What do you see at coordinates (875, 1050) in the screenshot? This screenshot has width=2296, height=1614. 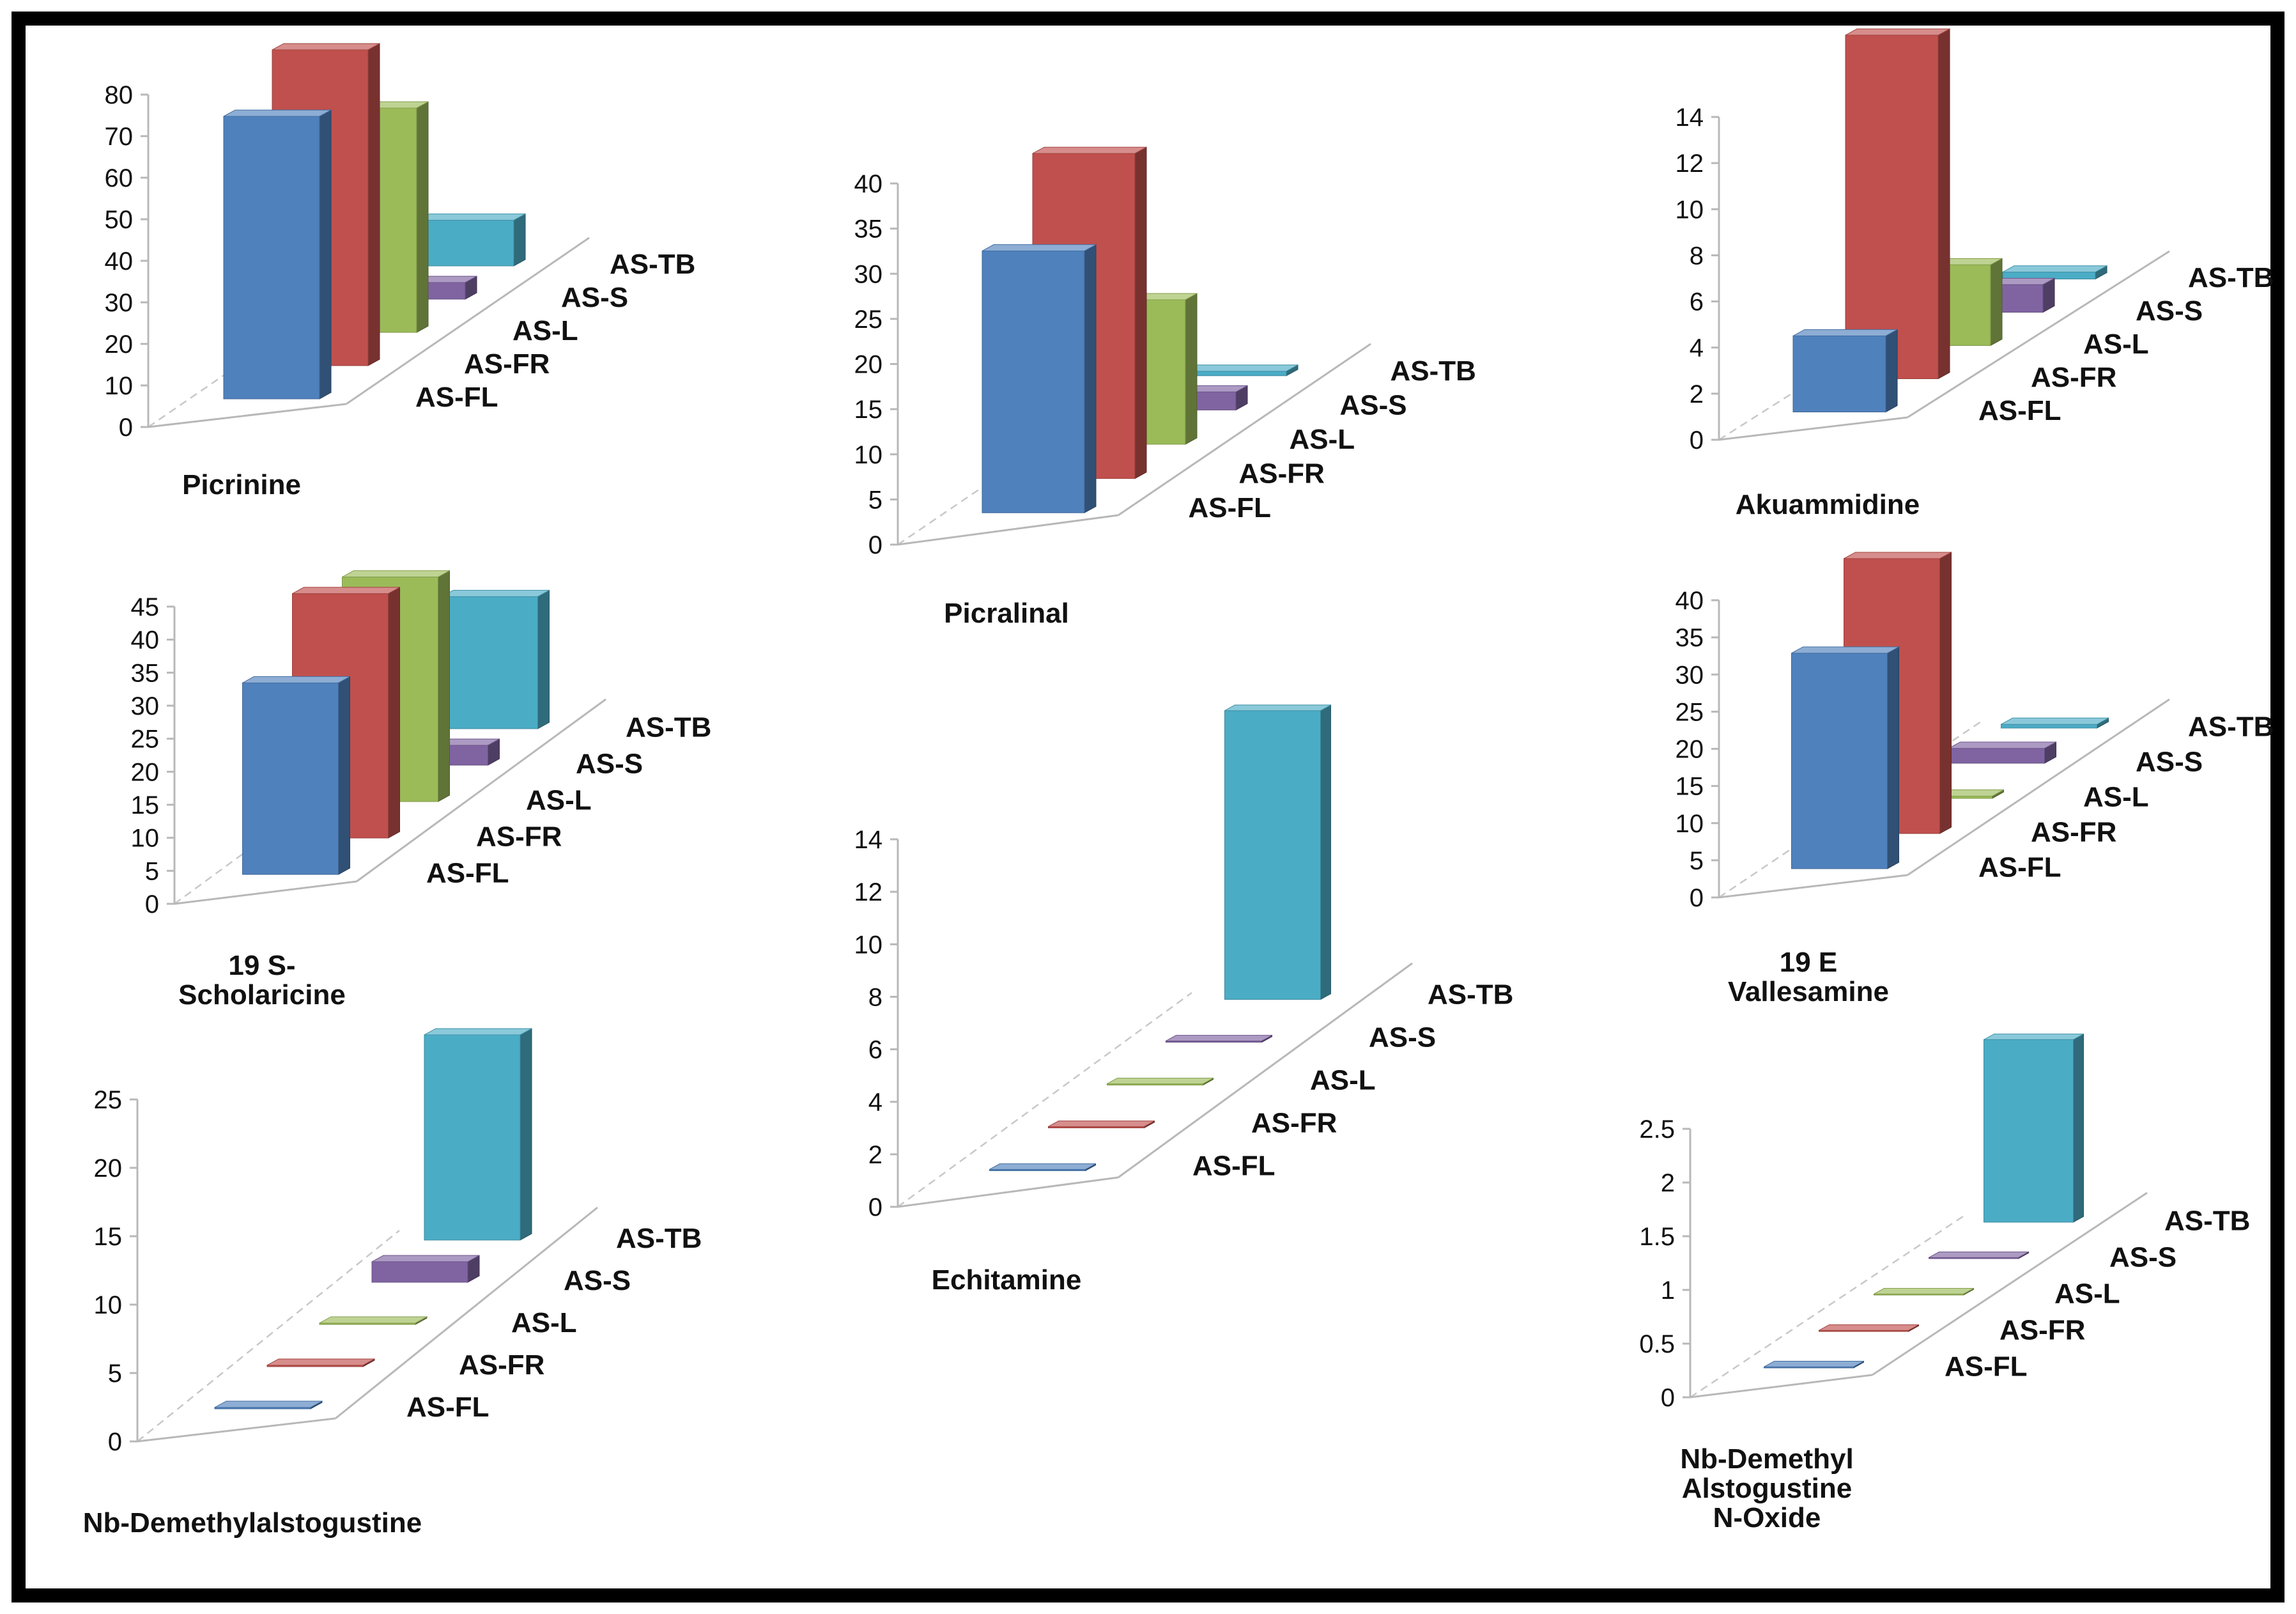 I see `y-tick-label: 6` at bounding box center [875, 1050].